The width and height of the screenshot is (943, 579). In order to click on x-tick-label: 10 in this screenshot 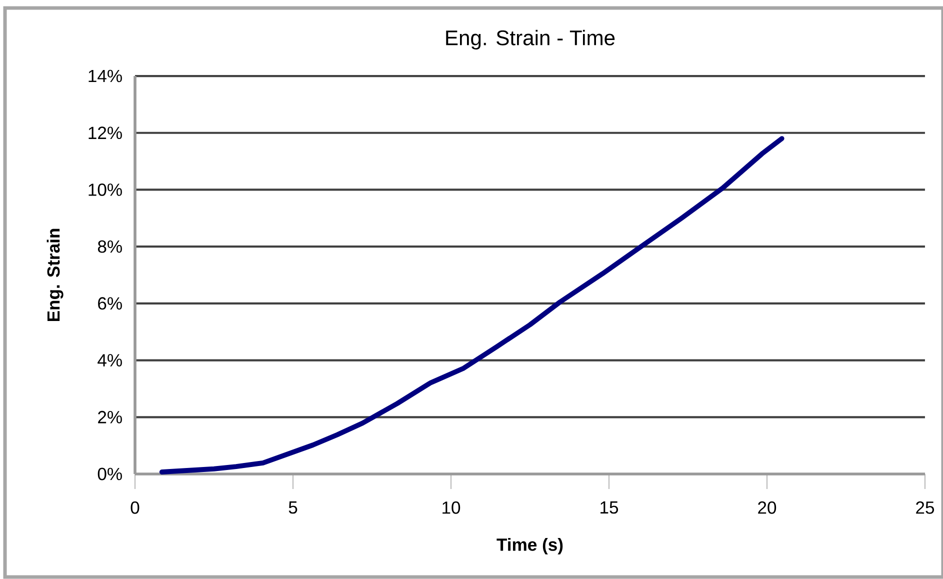, I will do `click(451, 507)`.